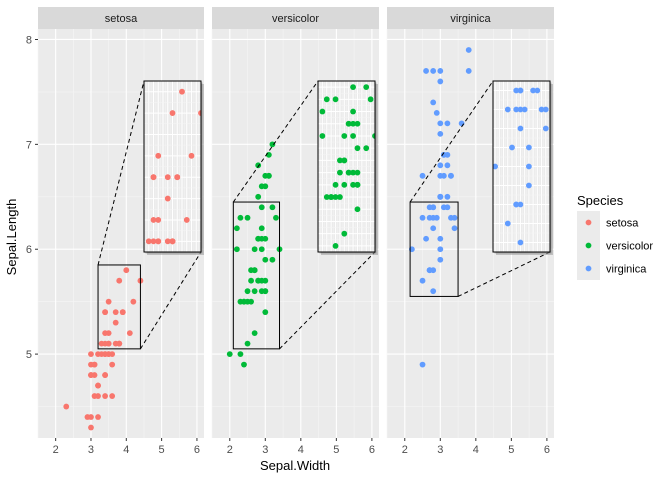  Describe the element at coordinates (470, 18) in the screenshot. I see `facet-strip` at that location.